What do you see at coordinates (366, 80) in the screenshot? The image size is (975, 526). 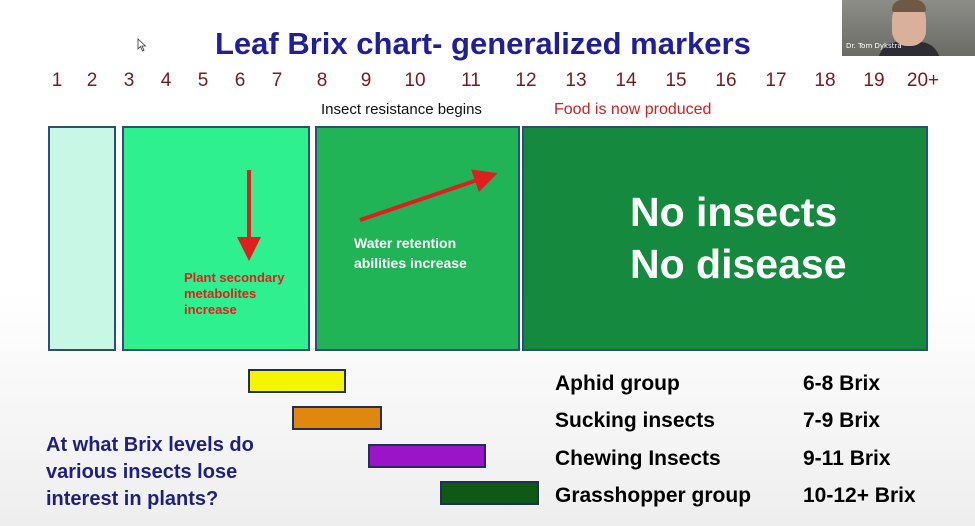 I see `scale-number: 9` at bounding box center [366, 80].